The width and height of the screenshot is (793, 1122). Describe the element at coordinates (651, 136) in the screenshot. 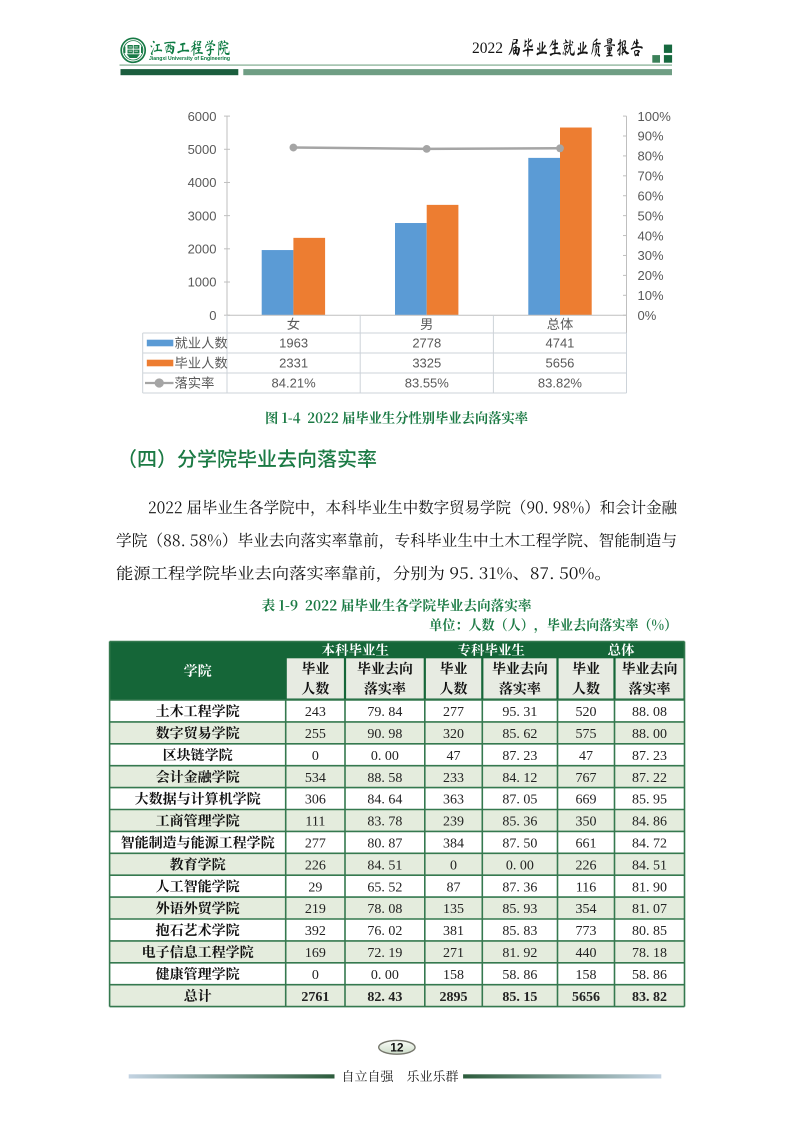

I see `svg-text: 90%` at that location.